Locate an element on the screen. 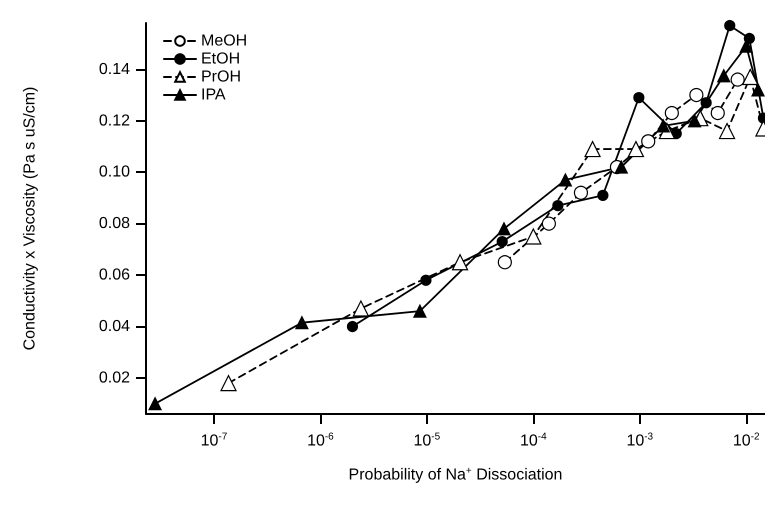 This screenshot has height=514, width=773. x-axis-title: Probability of Na+ Dissociation is located at coordinates (455, 475).